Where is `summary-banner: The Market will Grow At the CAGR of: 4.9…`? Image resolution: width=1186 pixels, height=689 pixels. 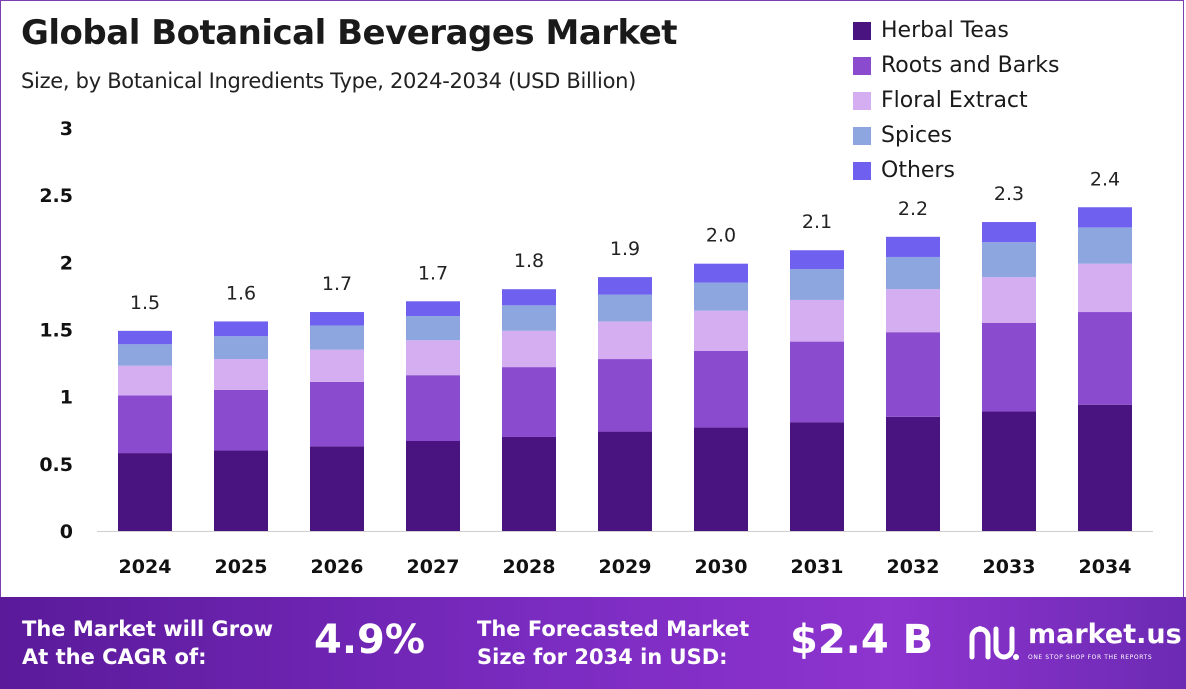 summary-banner: The Market will Grow At the CAGR of: 4.9… is located at coordinates (593, 643).